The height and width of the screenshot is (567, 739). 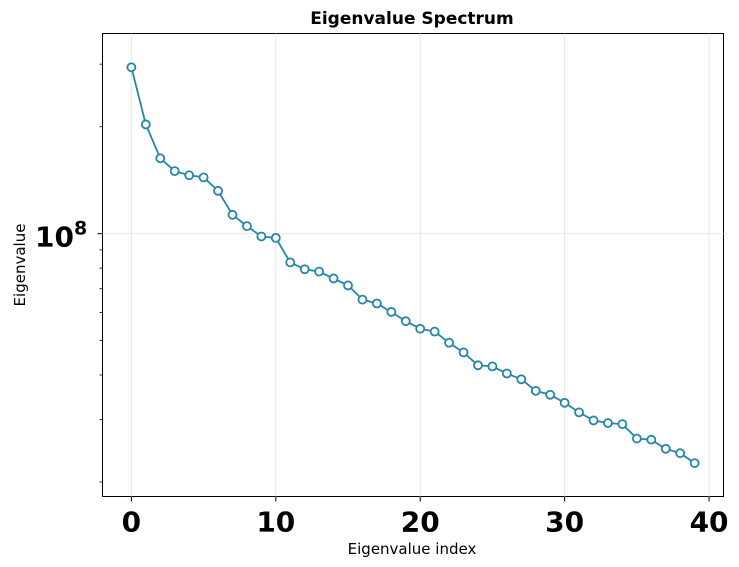 I want to click on x-tick-label: 40, so click(x=709, y=522).